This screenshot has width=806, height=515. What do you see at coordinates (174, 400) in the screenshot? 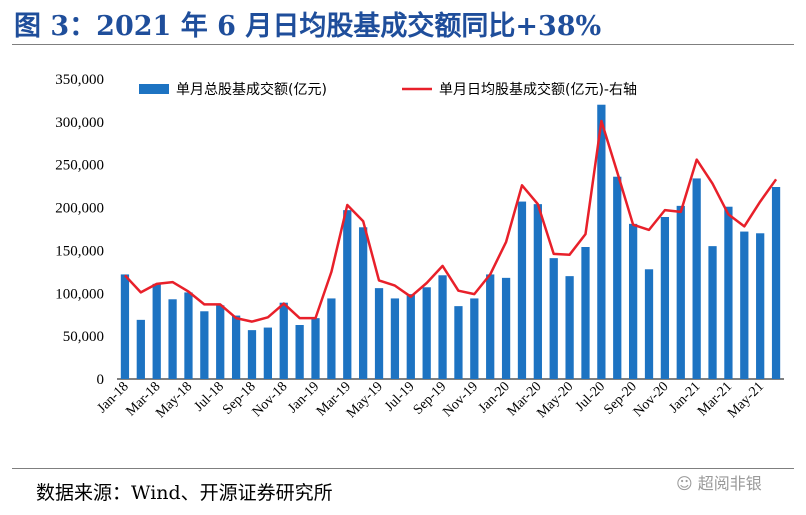
I see `x-tick-label: May-18` at bounding box center [174, 400].